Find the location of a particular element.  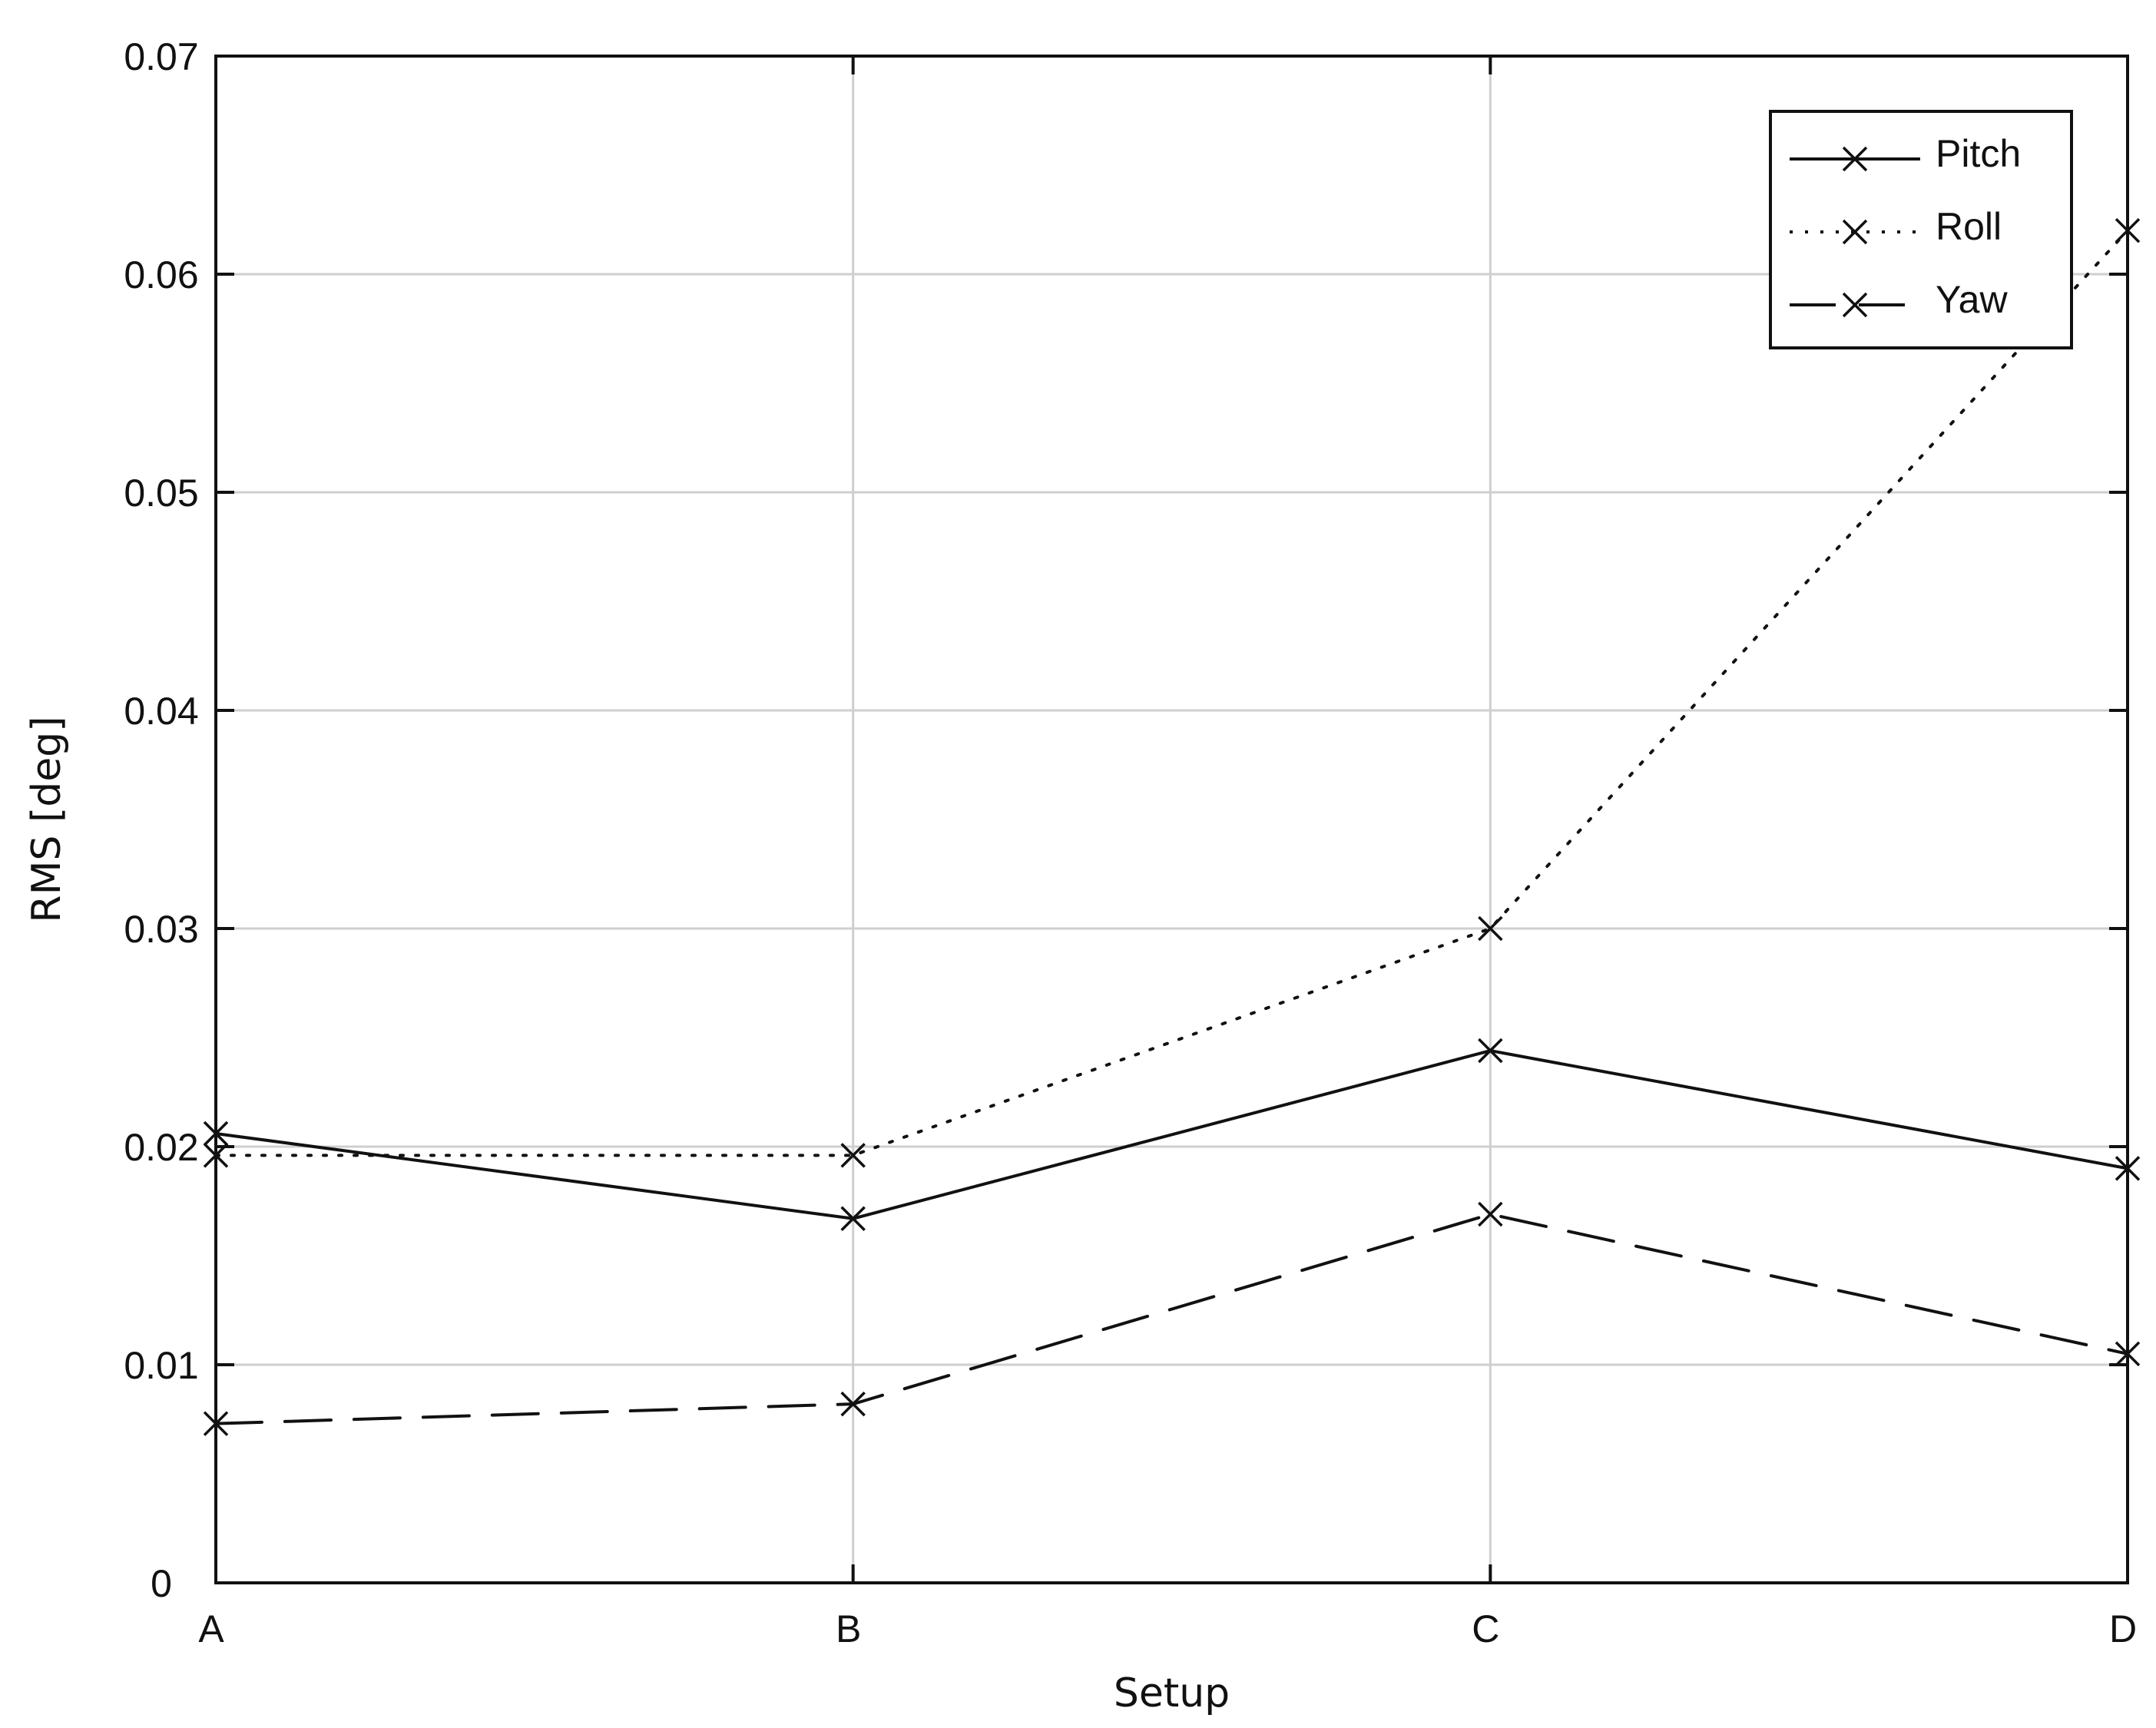

legend: Pitch Roll Yaw is located at coordinates (1921, 229).